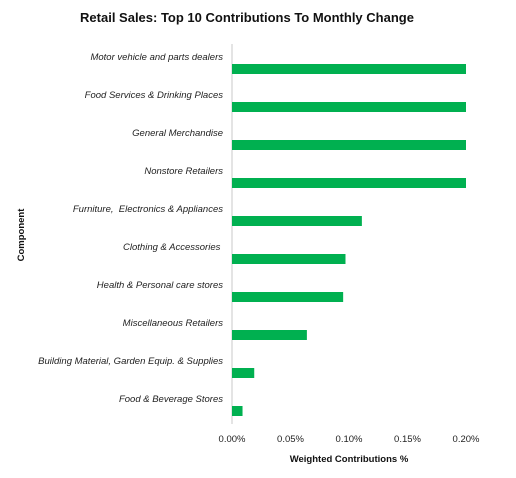 The image size is (516, 478). Describe the element at coordinates (148, 209) in the screenshot. I see `category-label-4: Furniture, Electronics & Appliances` at that location.